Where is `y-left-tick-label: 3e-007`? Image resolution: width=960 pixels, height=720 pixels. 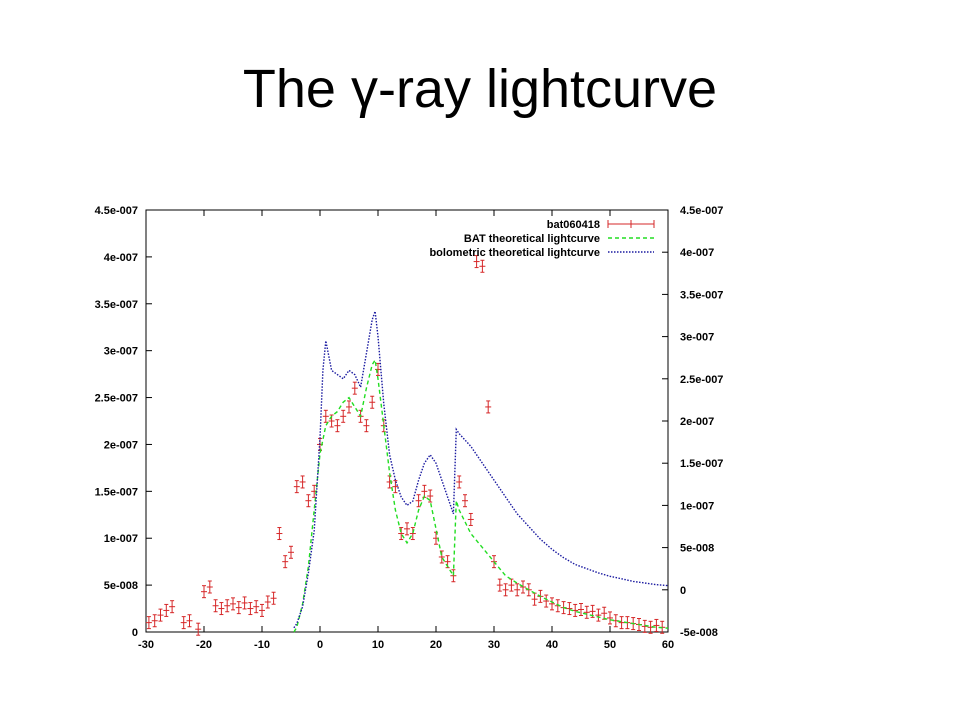 y-left-tick-label: 3e-007 is located at coordinates (121, 352).